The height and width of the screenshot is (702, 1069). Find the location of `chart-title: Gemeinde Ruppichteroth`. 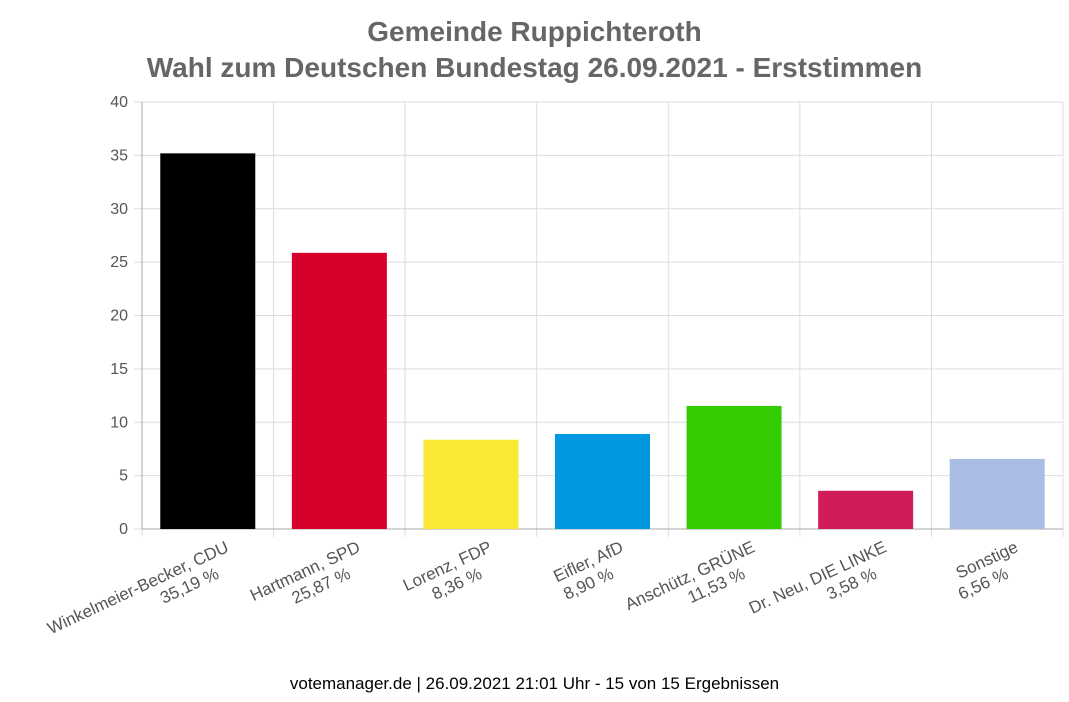

chart-title: Gemeinde Ruppichteroth is located at coordinates (534, 31).